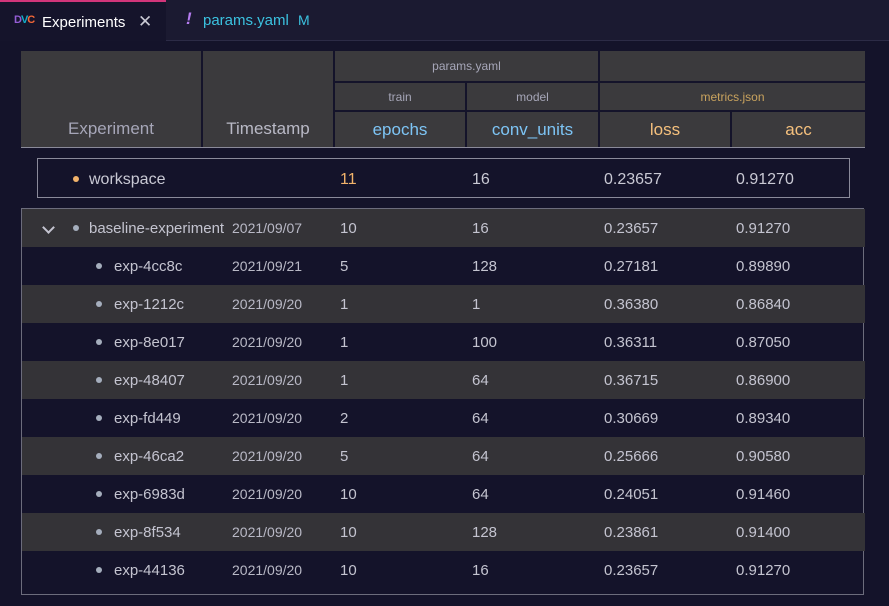  What do you see at coordinates (763, 266) in the screenshot?
I see `experiment-acc: 0.89890` at bounding box center [763, 266].